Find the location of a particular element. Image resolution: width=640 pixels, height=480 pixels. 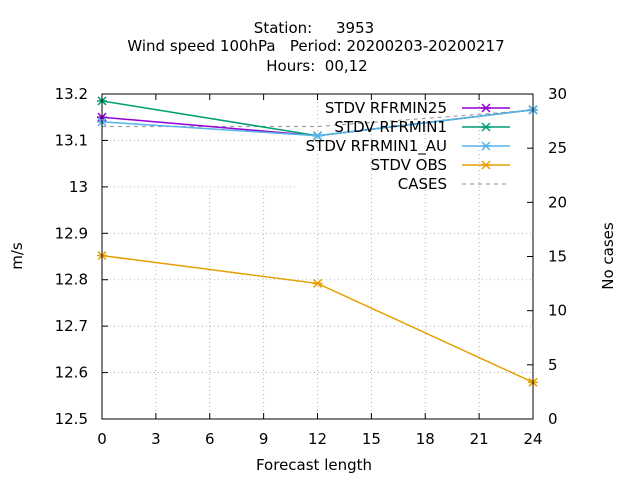

y2-tick-label: 10 is located at coordinates (557, 311).